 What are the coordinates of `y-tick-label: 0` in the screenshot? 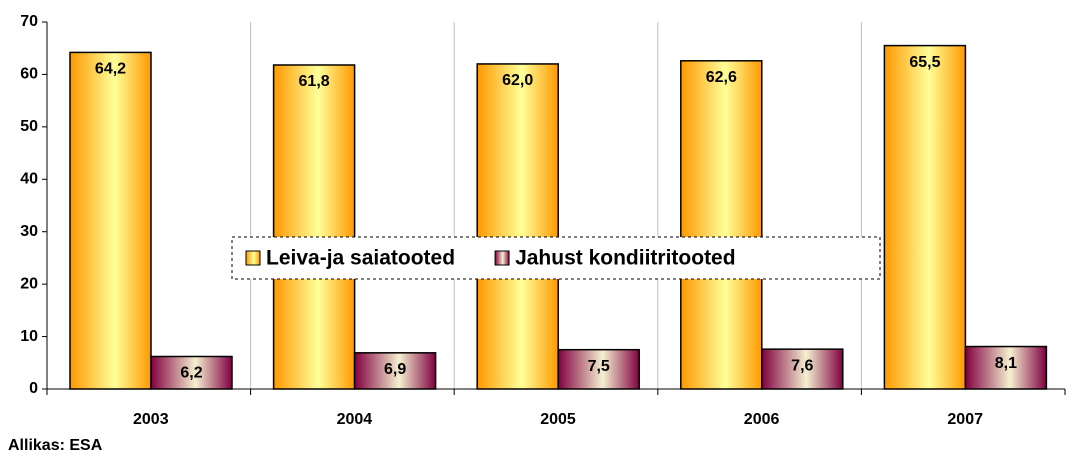 It's located at (33, 388).